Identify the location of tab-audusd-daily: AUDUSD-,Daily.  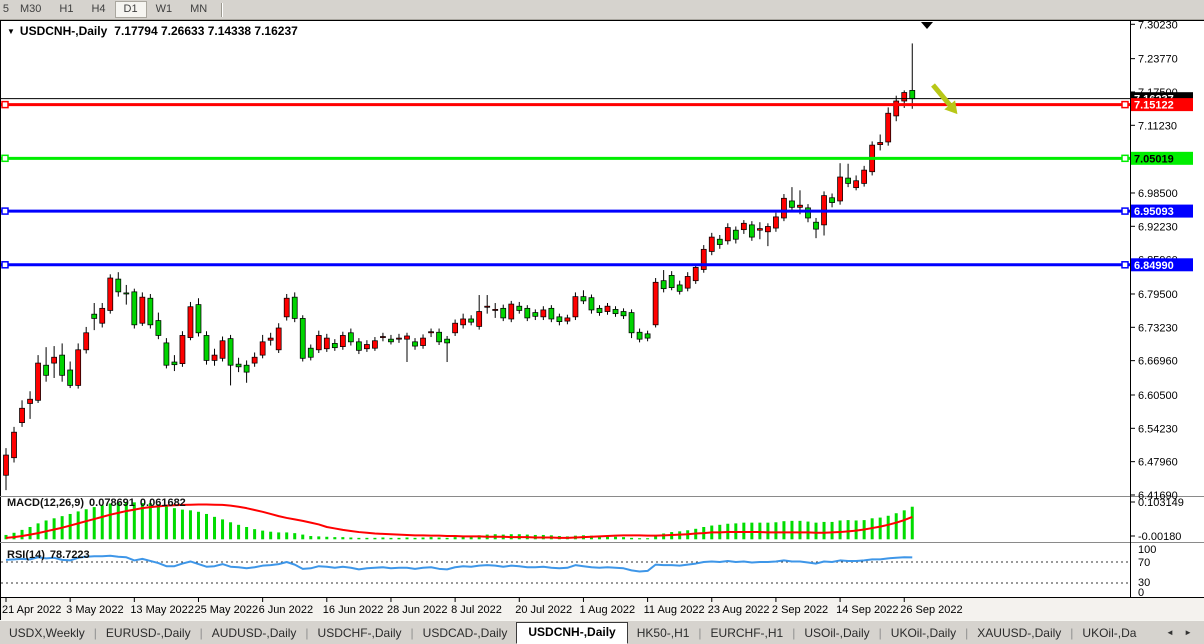
(254, 632).